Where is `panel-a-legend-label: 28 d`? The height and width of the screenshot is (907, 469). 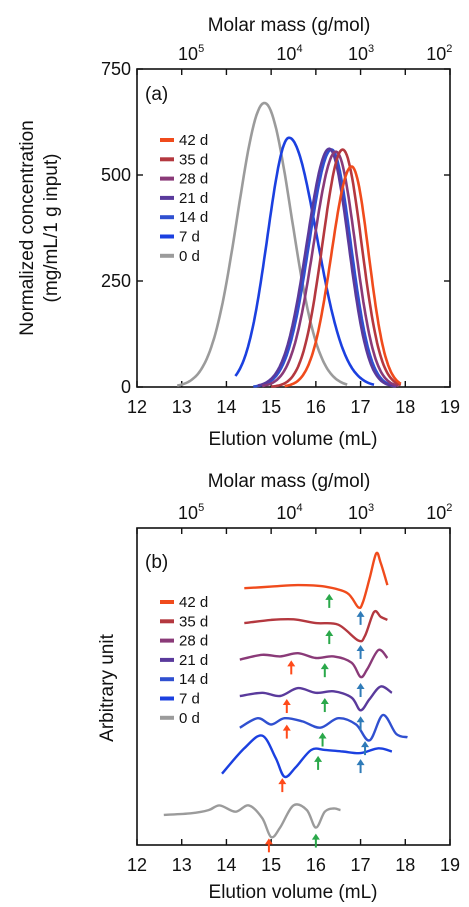 panel-a-legend-label: 28 d is located at coordinates (193, 179).